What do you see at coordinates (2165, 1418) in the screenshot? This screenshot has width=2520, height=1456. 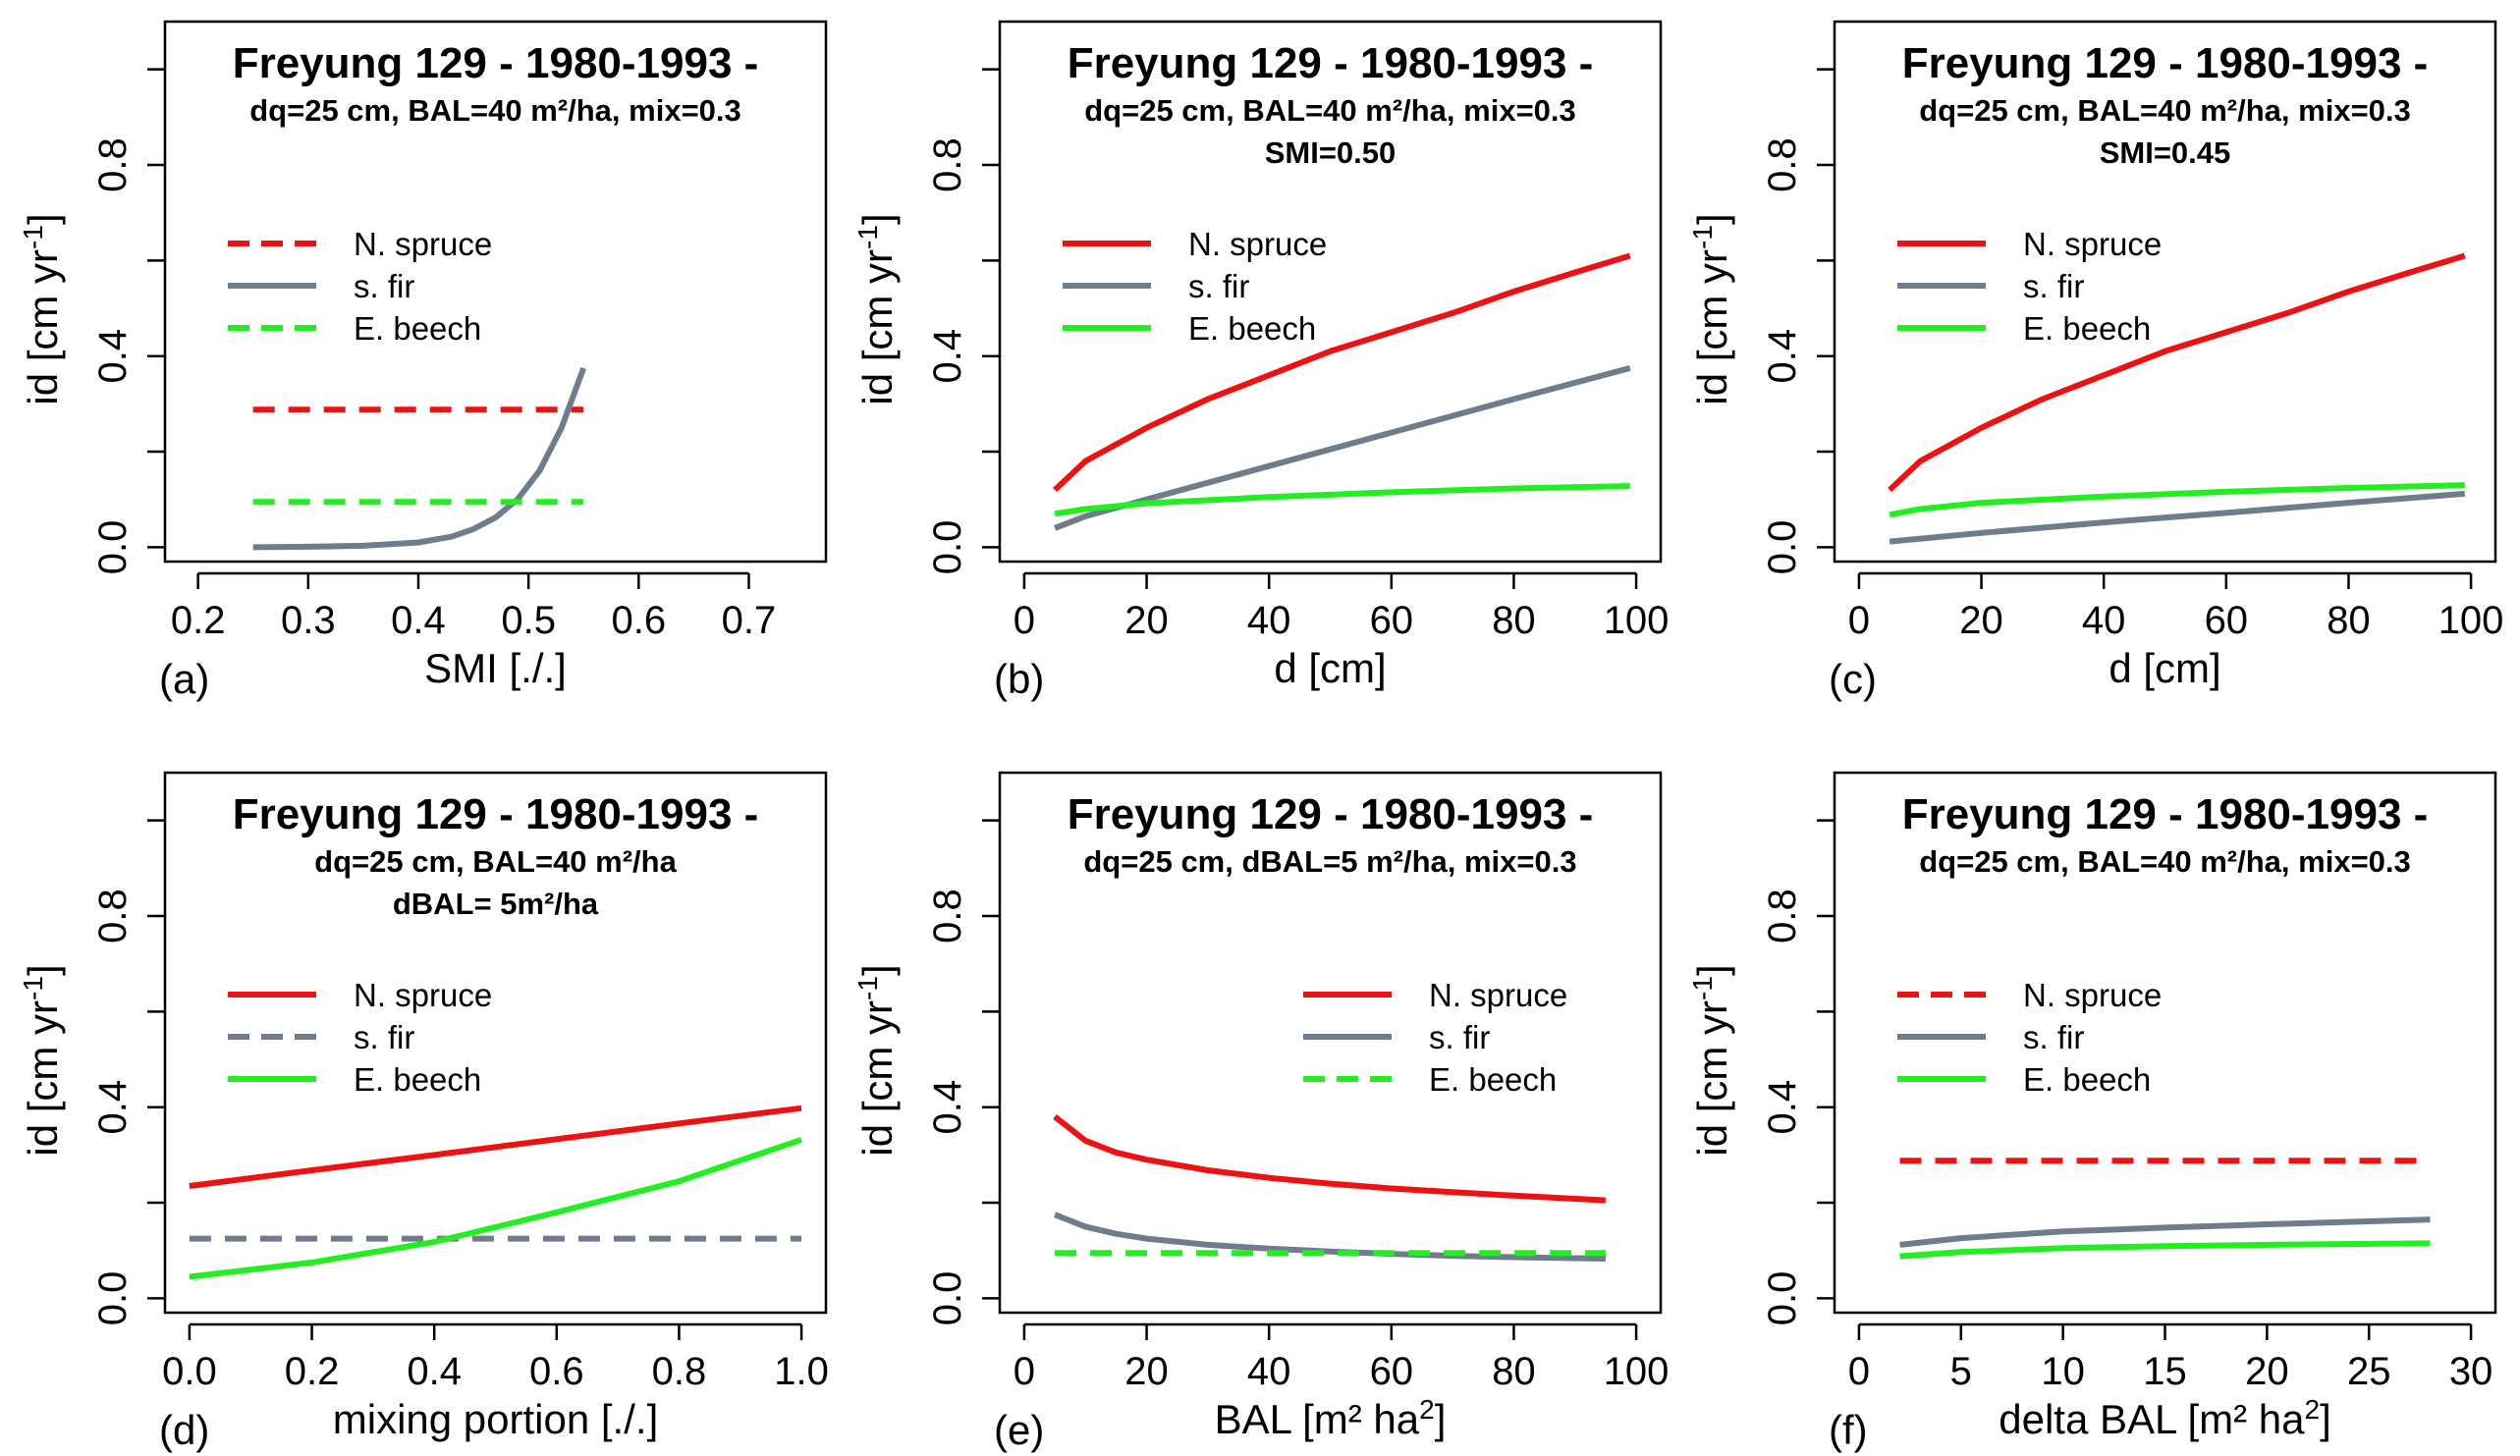 I see `x-axis-label: delta BAL [m² ha2]` at bounding box center [2165, 1418].